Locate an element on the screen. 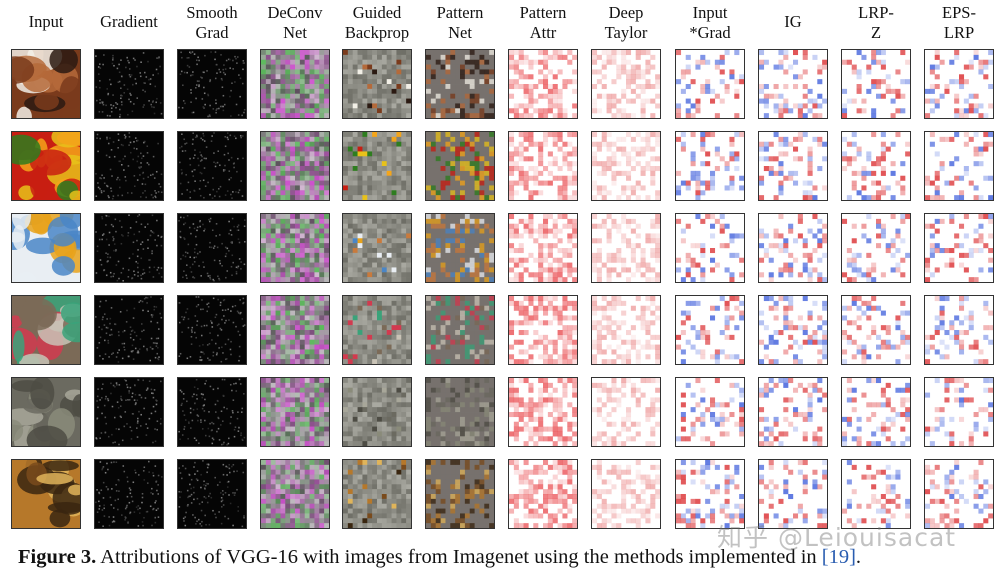 The image size is (998, 574). column-header-line: Net is located at coordinates (460, 32).